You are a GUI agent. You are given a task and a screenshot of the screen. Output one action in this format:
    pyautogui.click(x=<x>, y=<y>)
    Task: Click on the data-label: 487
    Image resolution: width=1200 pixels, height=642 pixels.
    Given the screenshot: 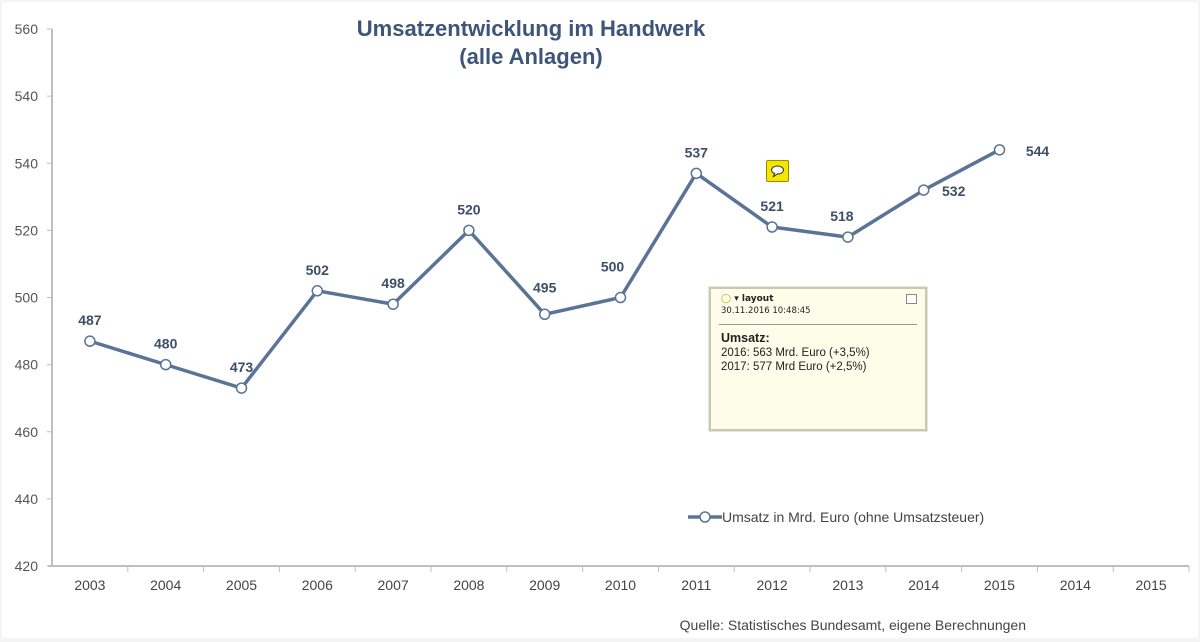 What is the action you would take?
    pyautogui.click(x=90, y=320)
    